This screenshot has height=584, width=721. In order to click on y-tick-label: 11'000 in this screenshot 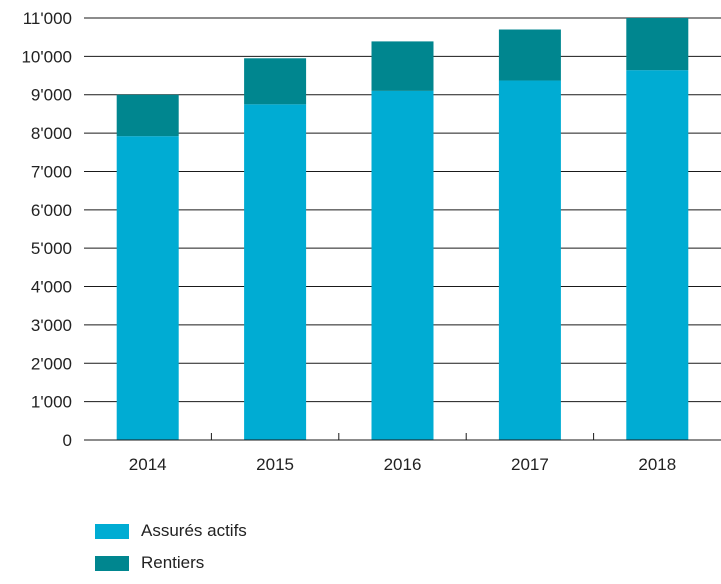, I will do `click(47, 18)`.